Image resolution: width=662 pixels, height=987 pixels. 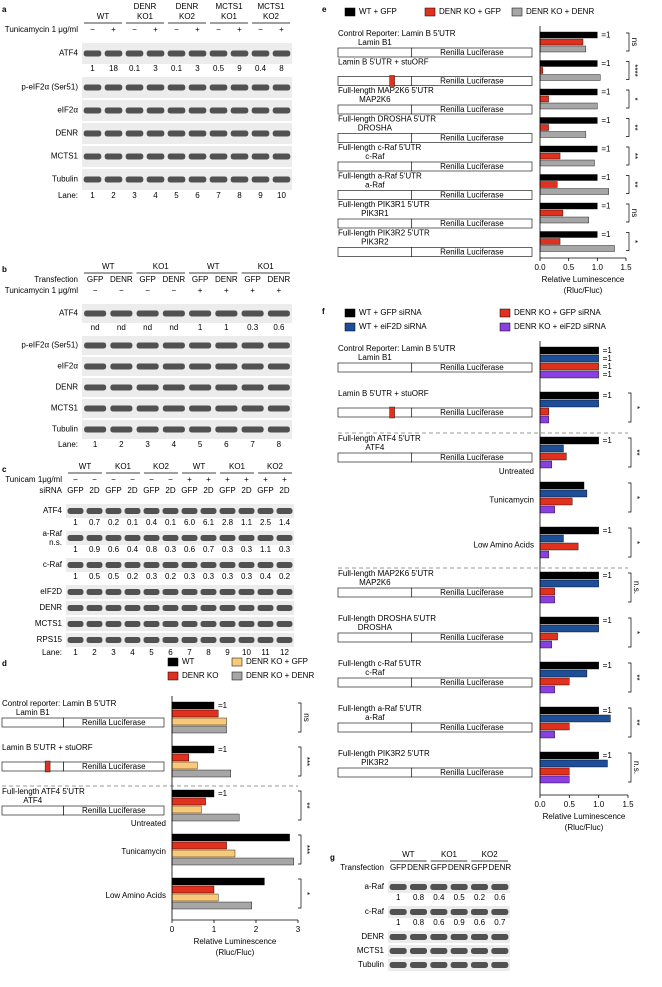 I want to click on group-header: KO2, so click(x=490, y=854).